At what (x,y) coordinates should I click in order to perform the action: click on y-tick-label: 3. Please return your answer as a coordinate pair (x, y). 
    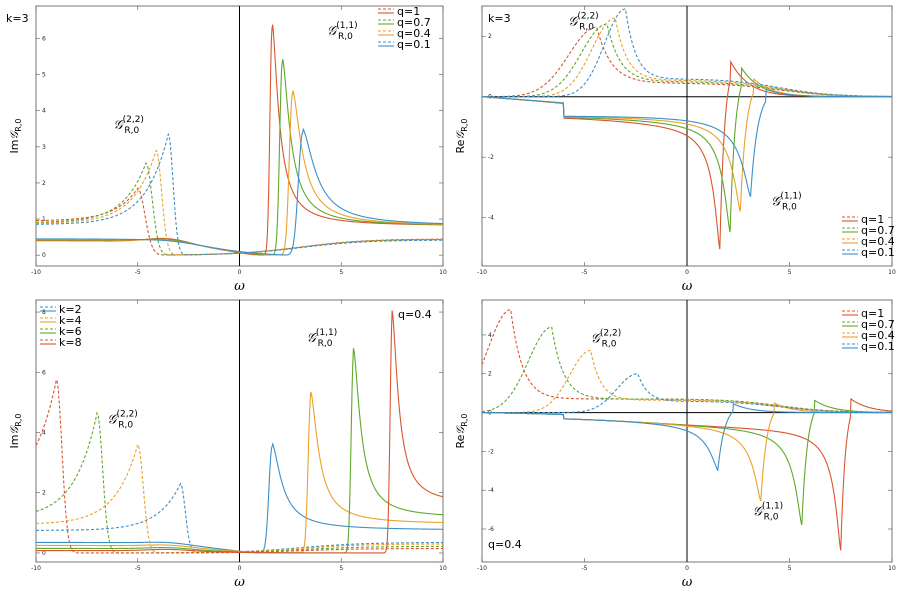
    Looking at the image, I should click on (44, 147).